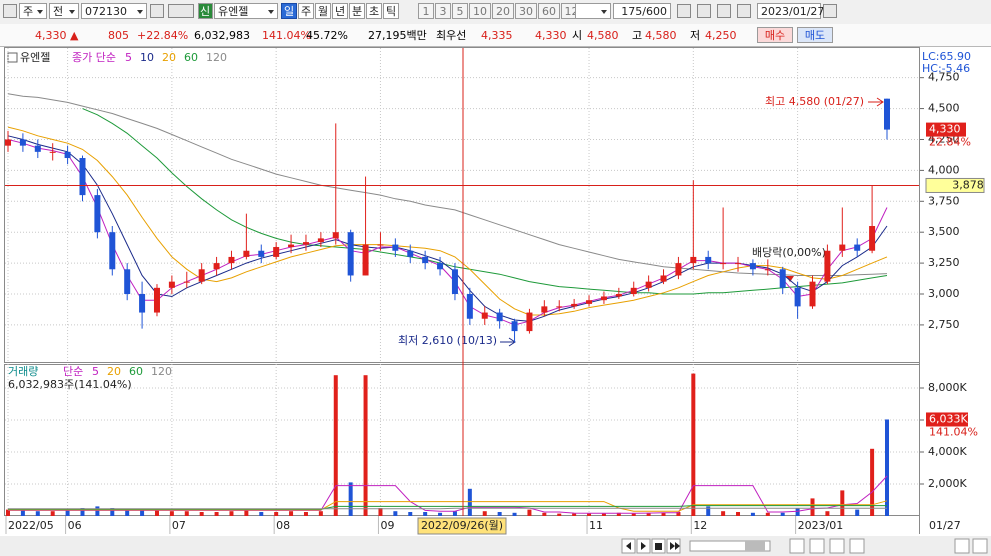 The image size is (991, 556). What do you see at coordinates (700, 525) in the screenshot?
I see `x-tick-label: 12` at bounding box center [700, 525].